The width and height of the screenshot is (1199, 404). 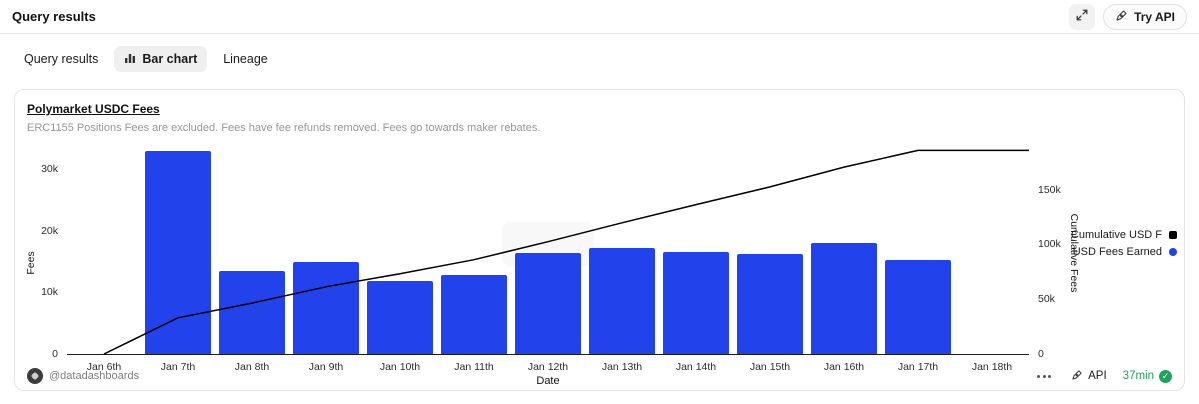 What do you see at coordinates (170, 59) in the screenshot?
I see `tab-label: Bar chart` at bounding box center [170, 59].